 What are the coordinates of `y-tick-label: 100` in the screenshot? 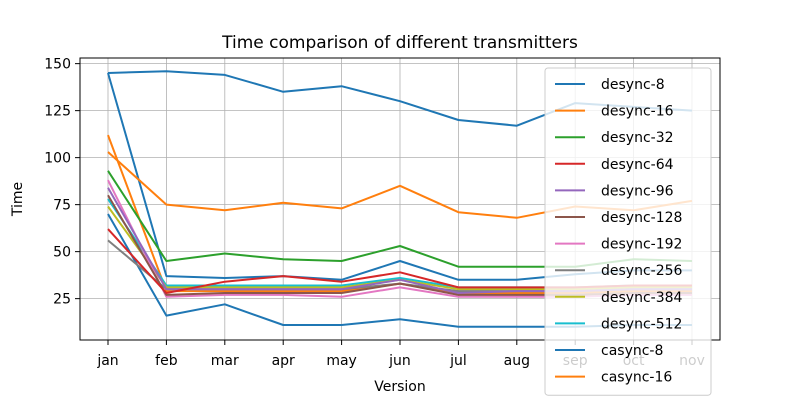 It's located at (57, 159).